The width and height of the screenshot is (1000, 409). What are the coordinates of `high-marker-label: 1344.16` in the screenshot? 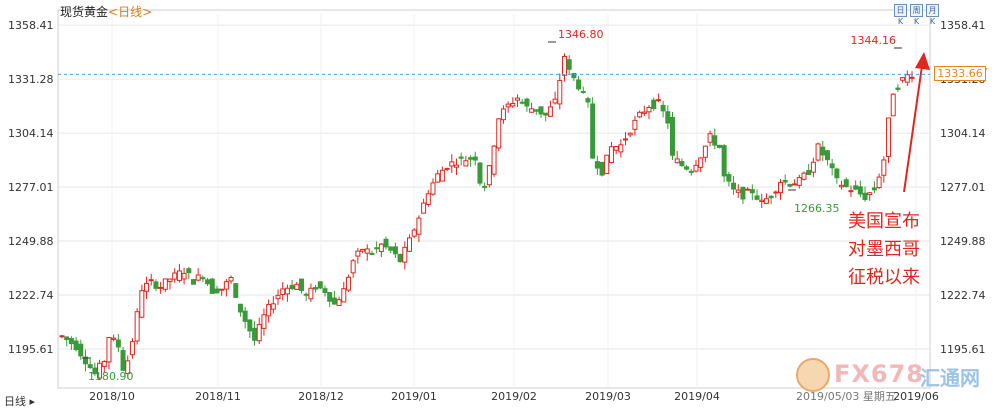 It's located at (874, 40).